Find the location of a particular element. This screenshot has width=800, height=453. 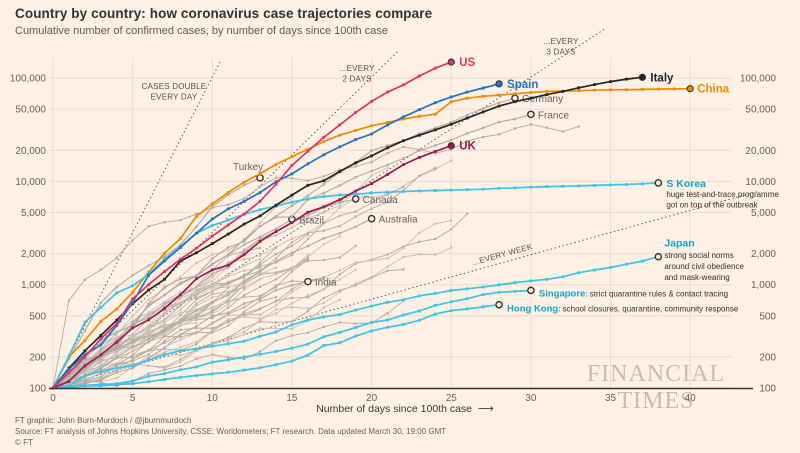

series-endpoint-singapore is located at coordinates (531, 290).